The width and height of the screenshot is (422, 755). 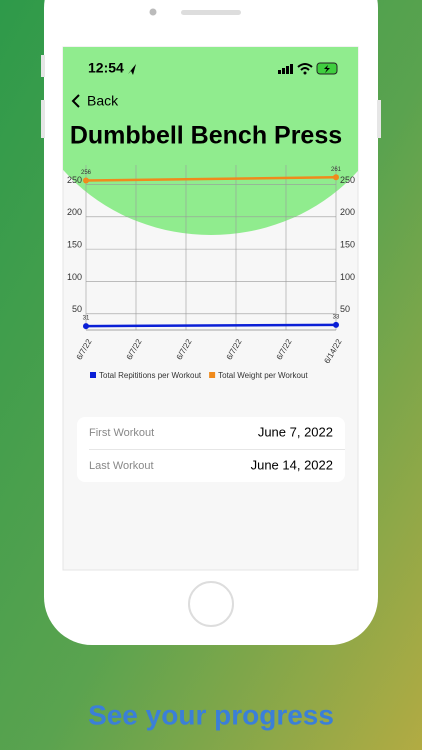 What do you see at coordinates (132, 69) in the screenshot?
I see `location-icon` at bounding box center [132, 69].